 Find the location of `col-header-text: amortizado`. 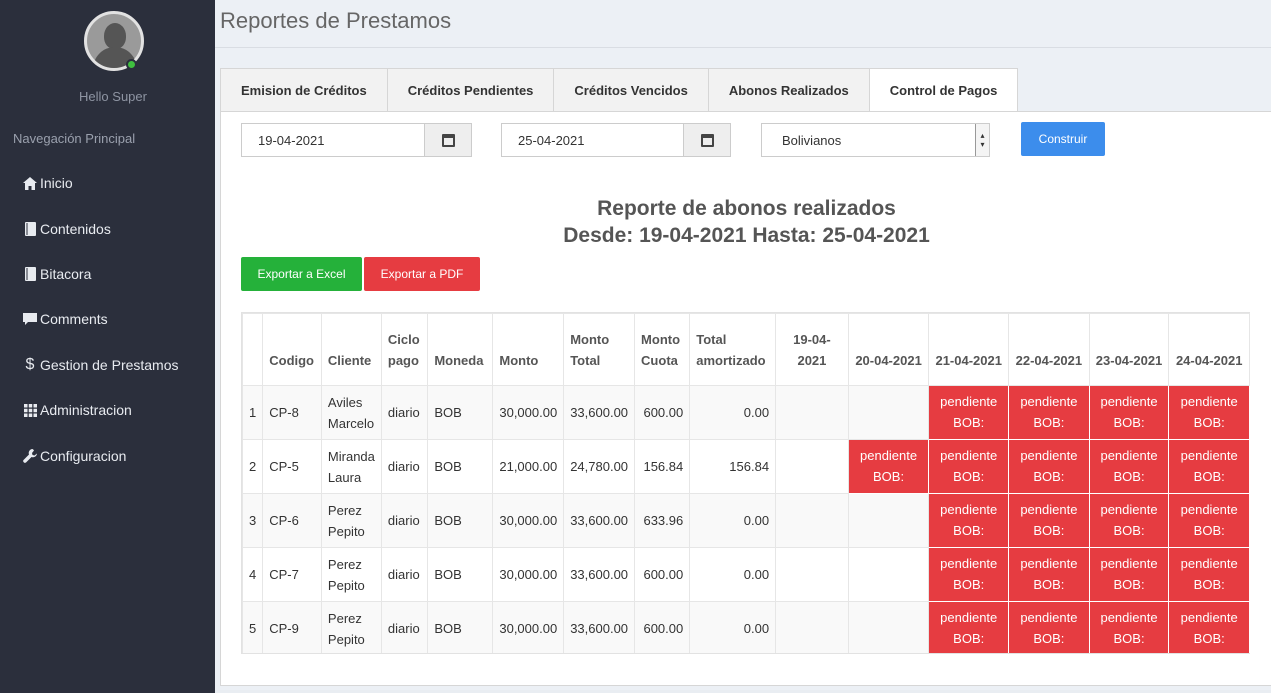

col-header-text: amortizado is located at coordinates (731, 360).